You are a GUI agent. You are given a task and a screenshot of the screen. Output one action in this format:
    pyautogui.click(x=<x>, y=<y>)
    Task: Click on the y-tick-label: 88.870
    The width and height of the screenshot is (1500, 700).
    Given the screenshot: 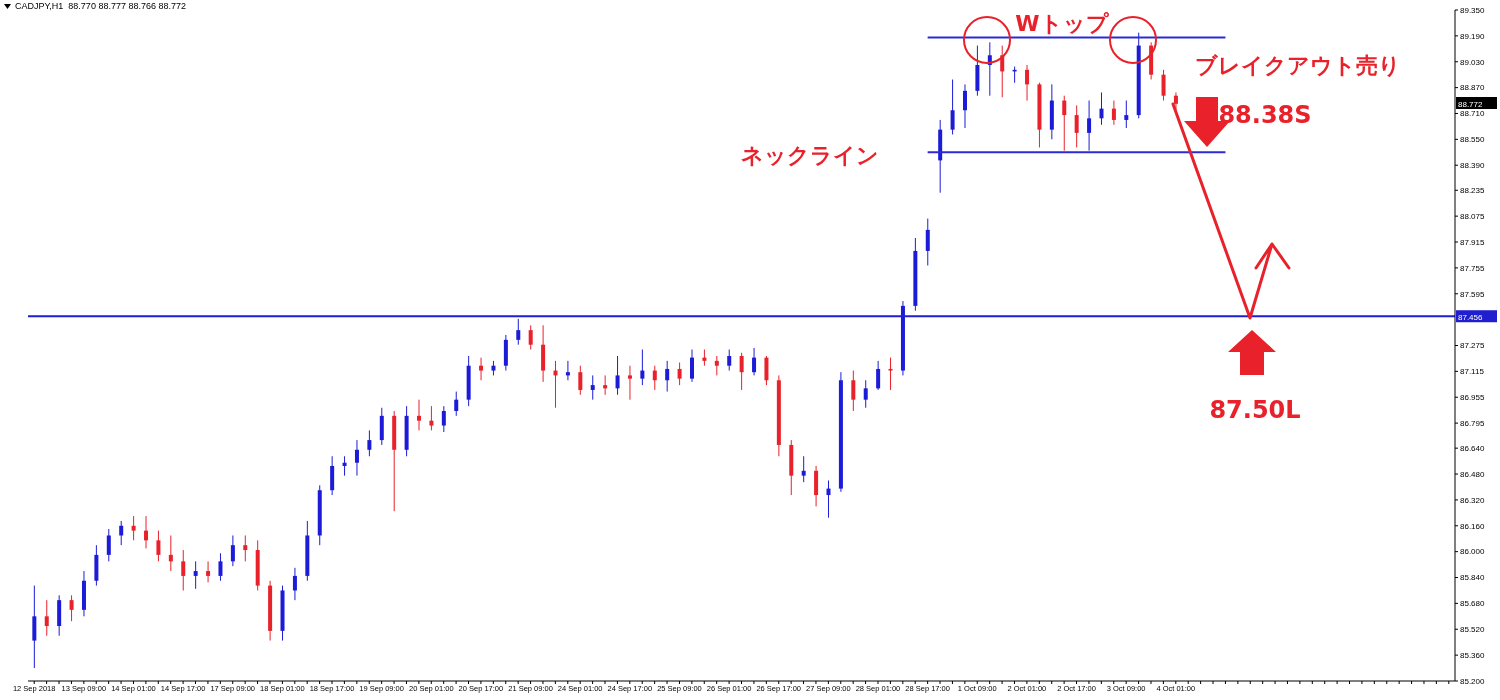 What is the action you would take?
    pyautogui.click(x=1473, y=88)
    